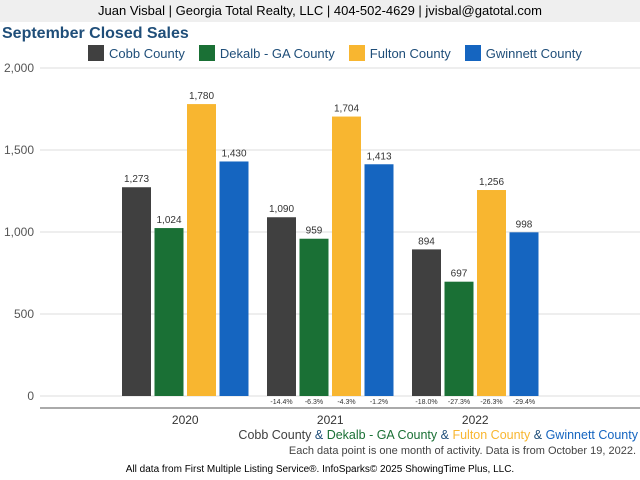 This screenshot has height=480, width=640. I want to click on y-tick-label: 0, so click(30, 396).